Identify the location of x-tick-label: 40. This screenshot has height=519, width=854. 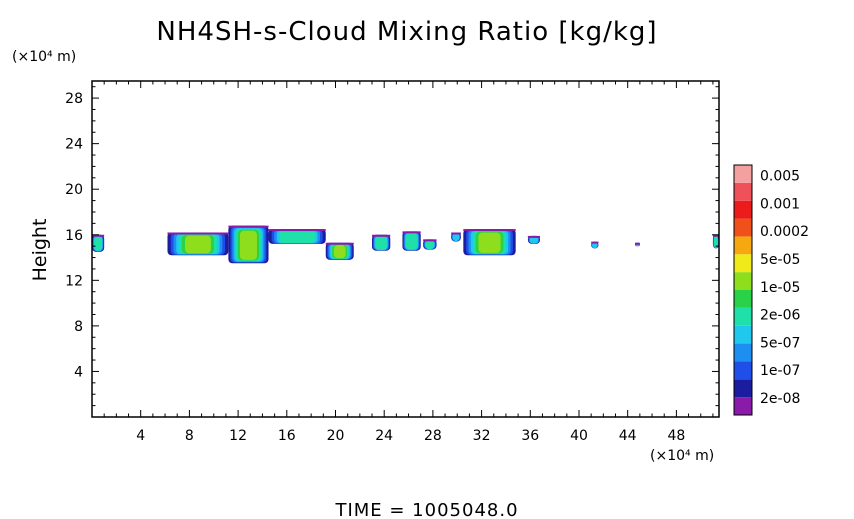
(579, 436).